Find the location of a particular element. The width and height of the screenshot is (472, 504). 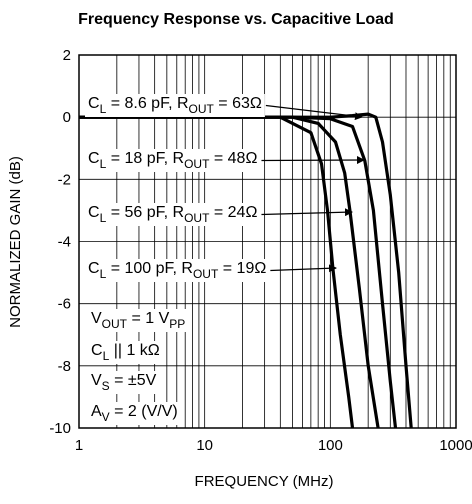

text-part: = 19Ω is located at coordinates (242, 268).